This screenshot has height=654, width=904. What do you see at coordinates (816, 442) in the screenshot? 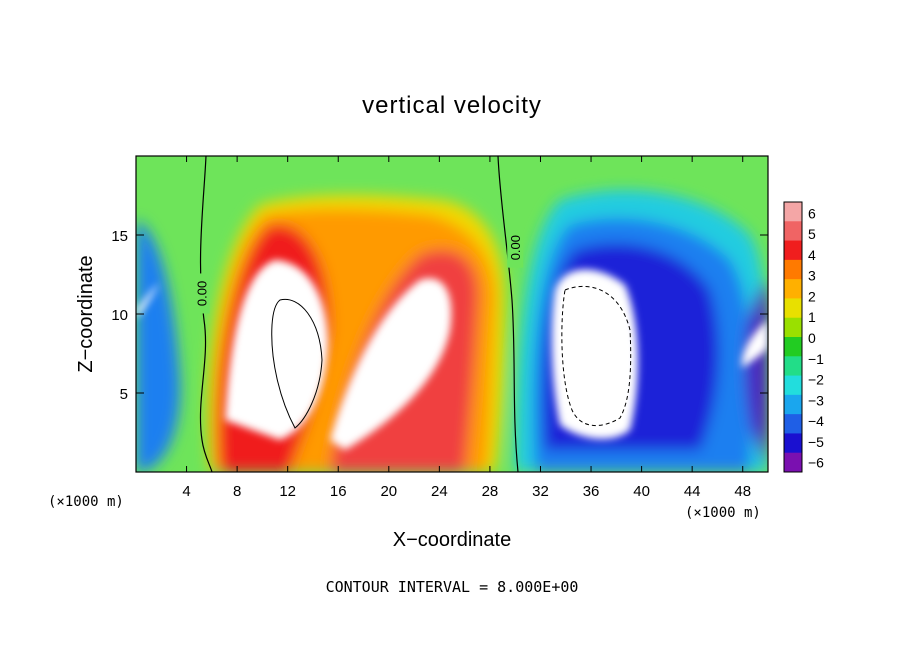
I see `colorbar-label: −5` at bounding box center [816, 442].